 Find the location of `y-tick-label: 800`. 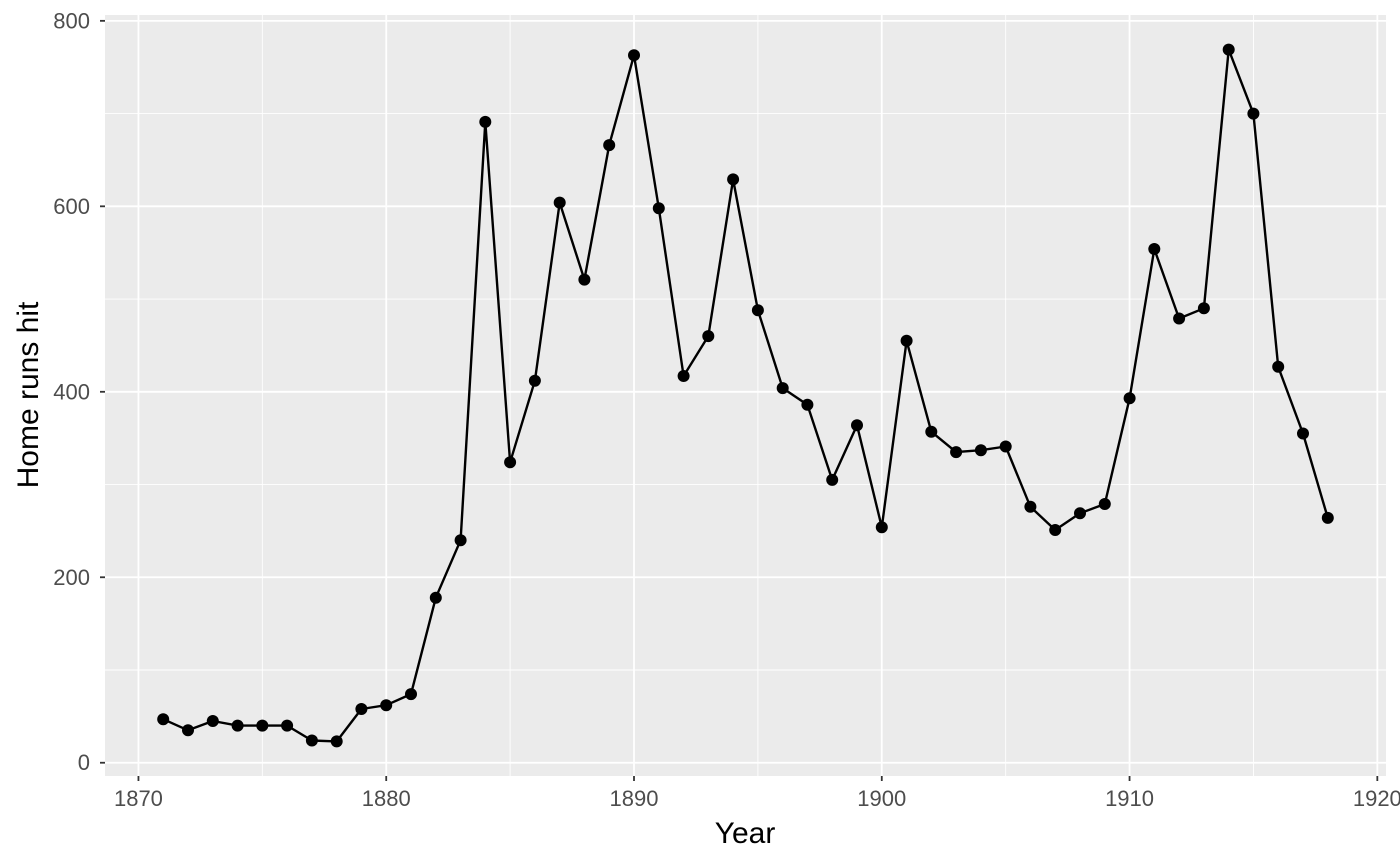

y-tick-label: 800 is located at coordinates (71, 20).